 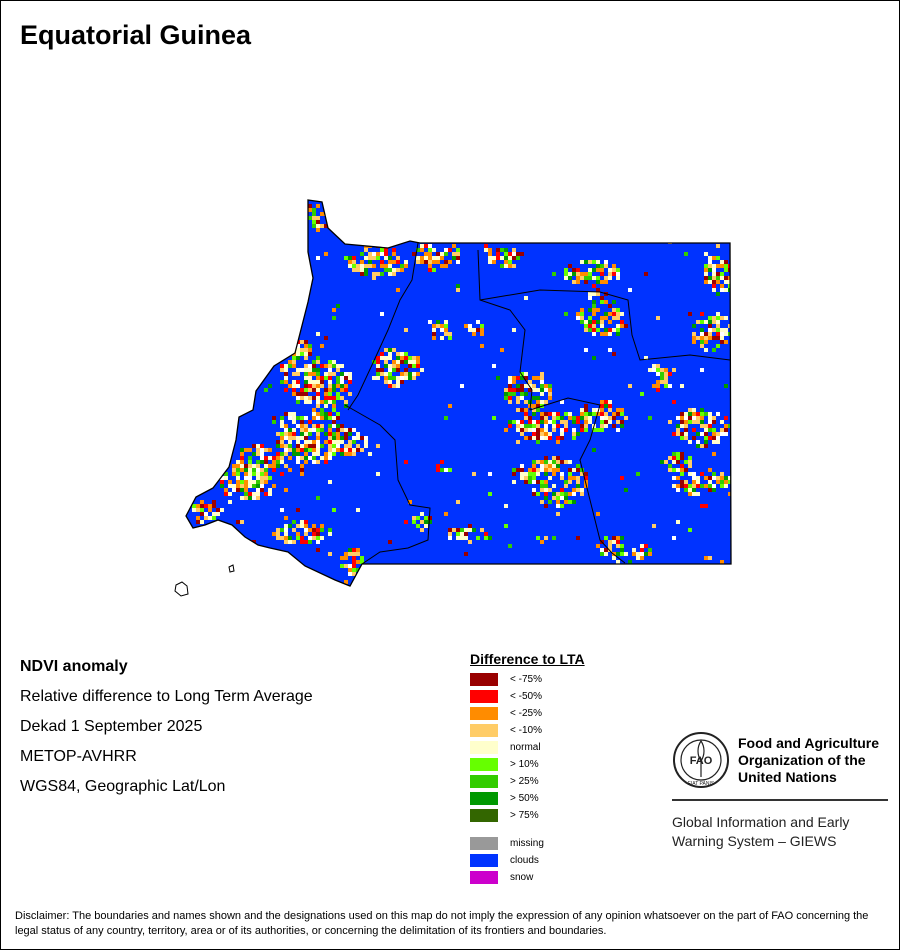 What do you see at coordinates (524, 860) in the screenshot?
I see `legend-label: clouds` at bounding box center [524, 860].